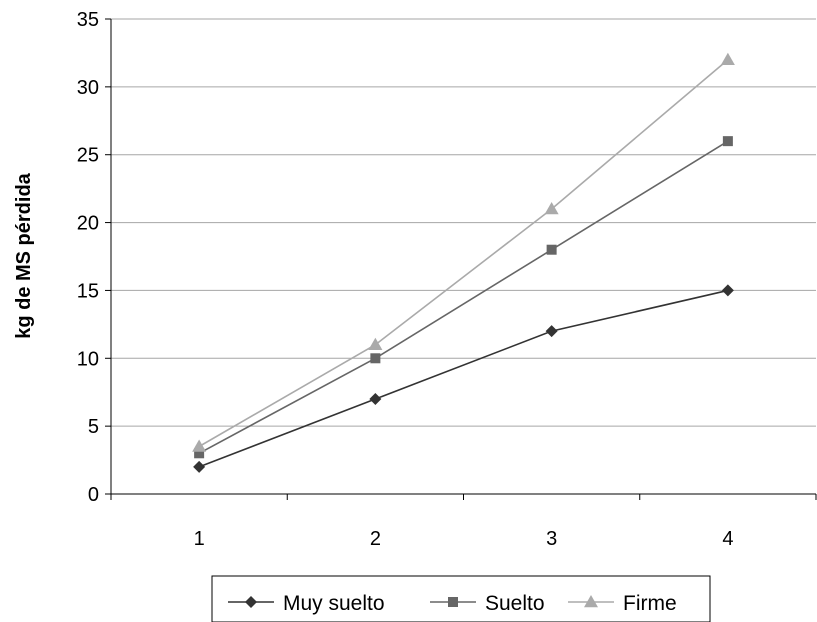  Describe the element at coordinates (650, 603) in the screenshot. I see `legend-label-firme: Firme` at that location.